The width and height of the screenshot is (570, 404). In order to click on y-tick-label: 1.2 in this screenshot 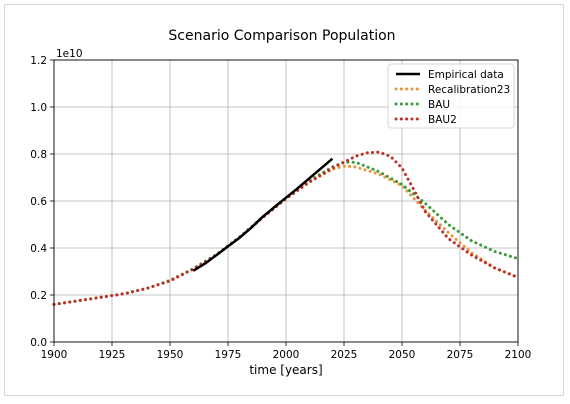, I will do `click(38, 61)`.